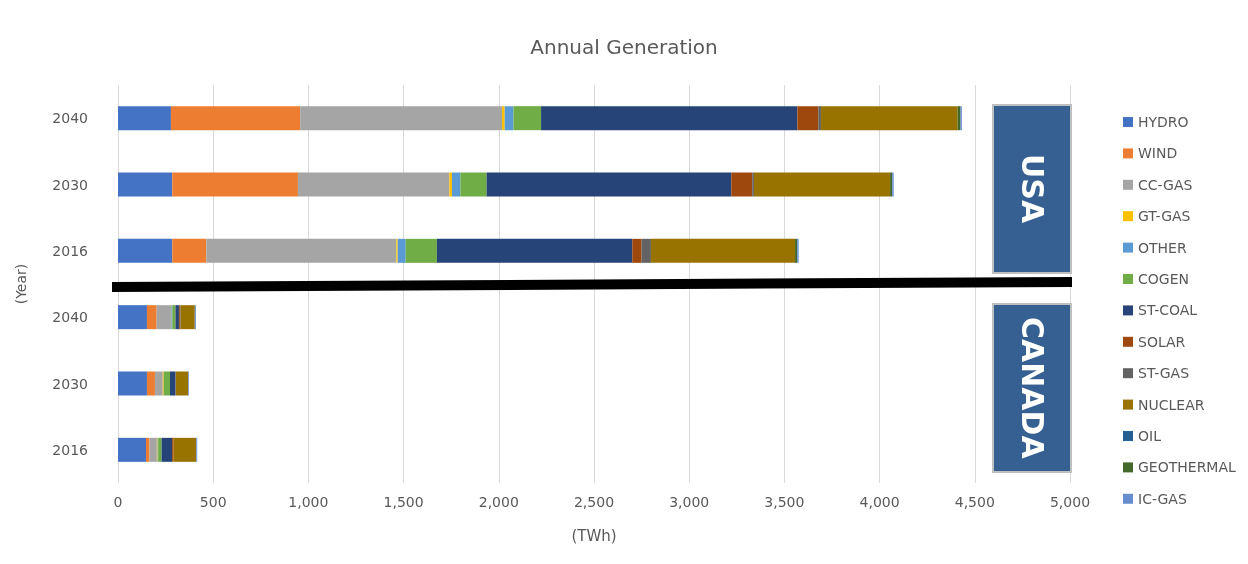  What do you see at coordinates (1168, 310) in the screenshot?
I see `legend-label: ST-COAL` at bounding box center [1168, 310].